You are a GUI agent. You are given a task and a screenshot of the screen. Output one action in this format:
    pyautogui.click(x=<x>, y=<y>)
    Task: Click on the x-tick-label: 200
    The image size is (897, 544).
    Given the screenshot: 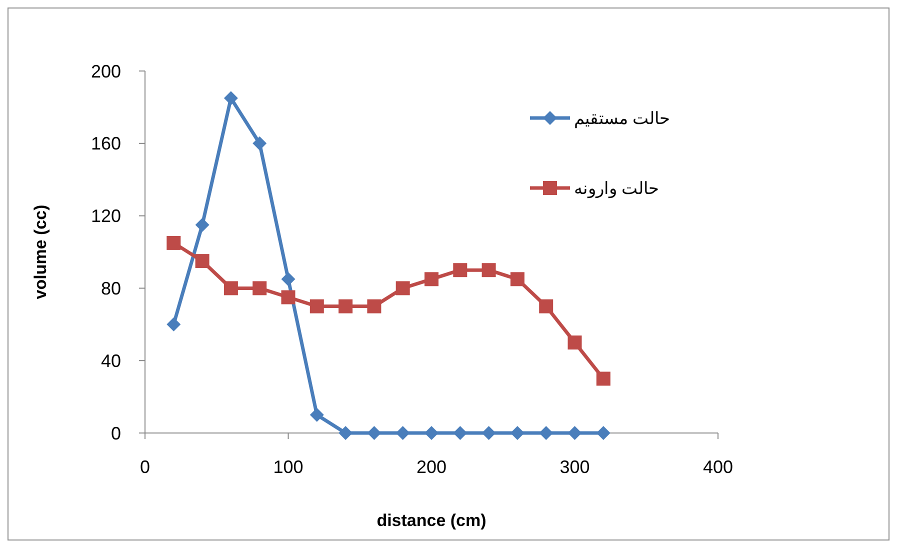 What is the action you would take?
    pyautogui.click(x=431, y=467)
    